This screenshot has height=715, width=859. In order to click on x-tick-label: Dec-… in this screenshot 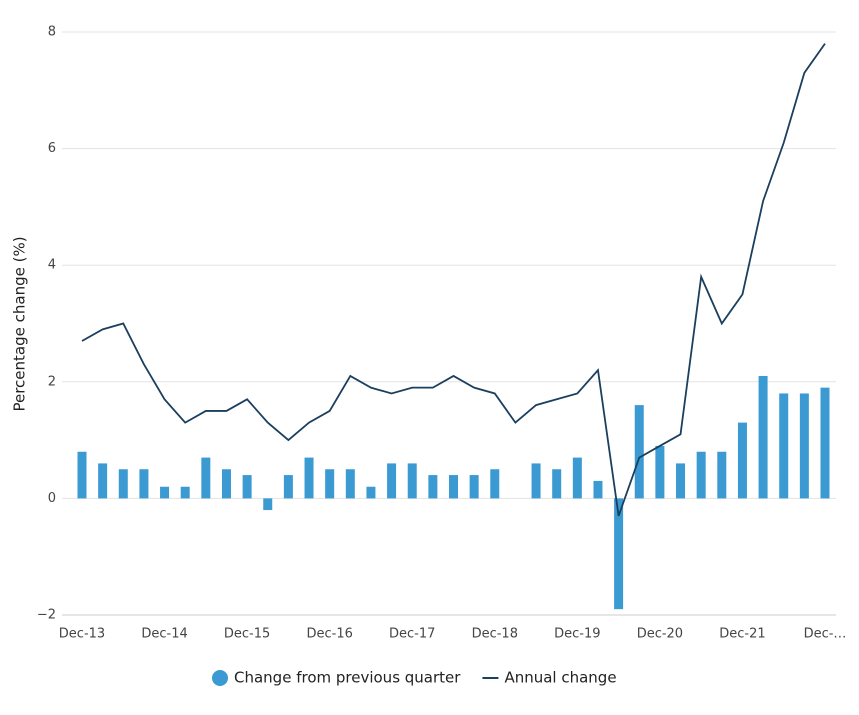, I will do `click(825, 634)`.